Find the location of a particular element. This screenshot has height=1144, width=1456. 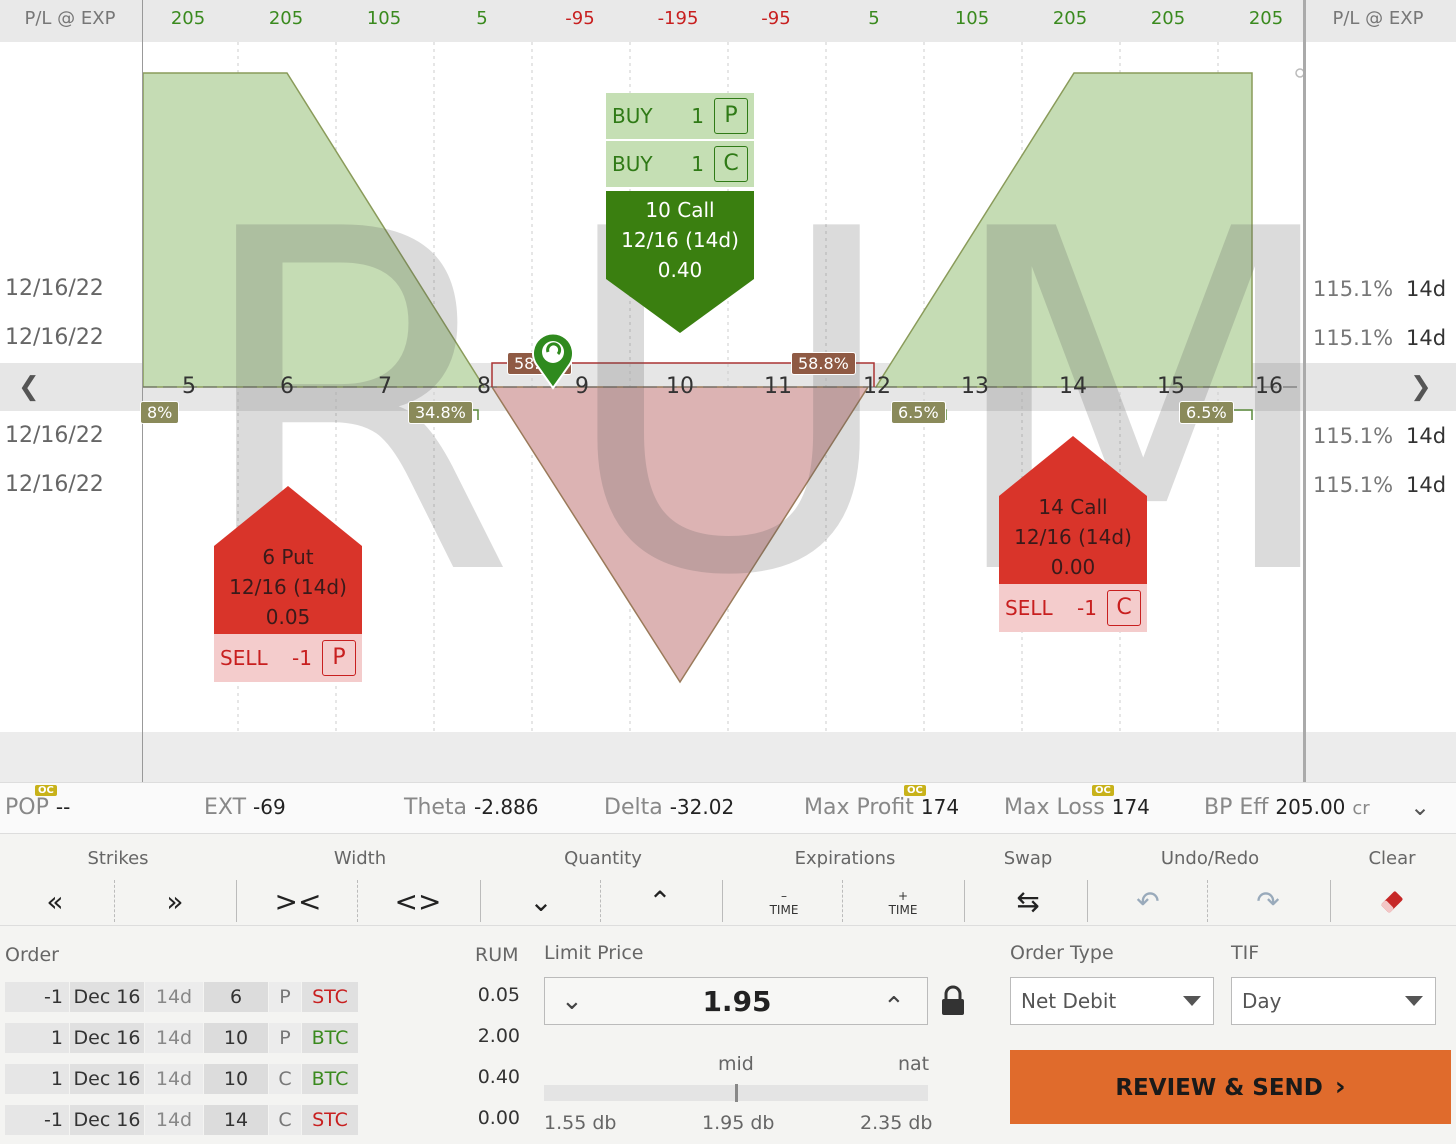

time-minus-button: – TIME is located at coordinates (784, 902).